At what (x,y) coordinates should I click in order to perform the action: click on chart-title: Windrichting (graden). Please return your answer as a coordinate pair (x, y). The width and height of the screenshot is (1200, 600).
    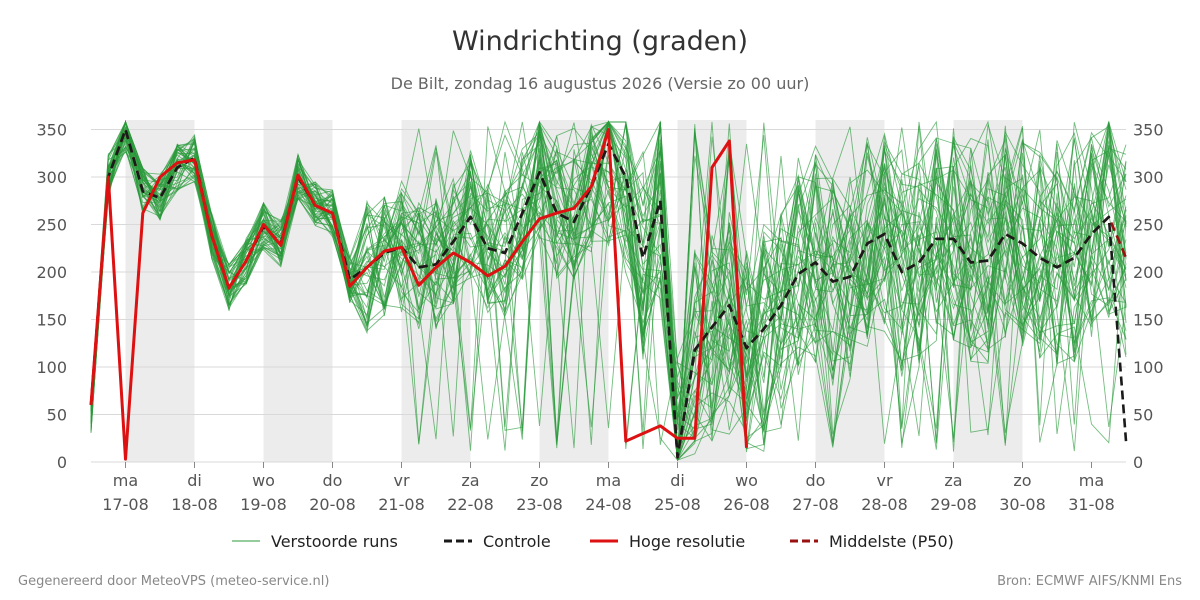
    Looking at the image, I should click on (600, 41).